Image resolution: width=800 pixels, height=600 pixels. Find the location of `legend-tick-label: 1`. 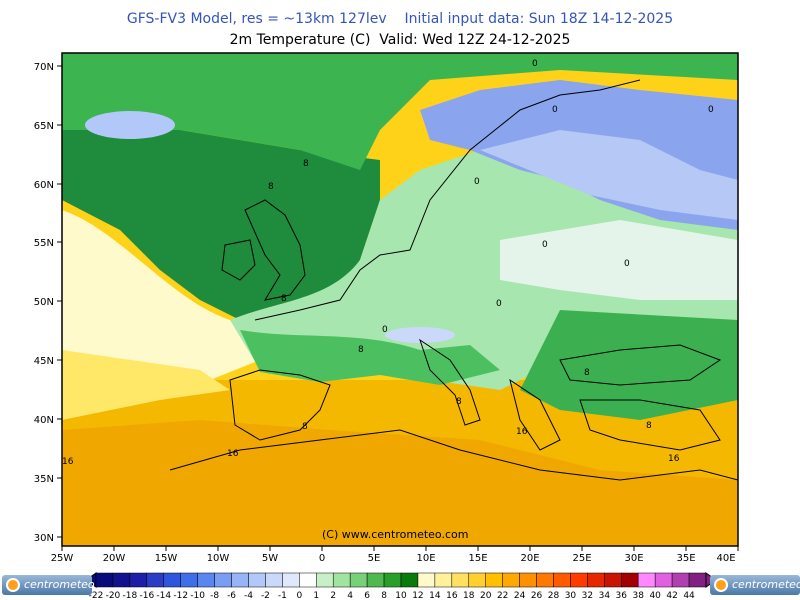

legend-tick-label: 1 is located at coordinates (316, 595).